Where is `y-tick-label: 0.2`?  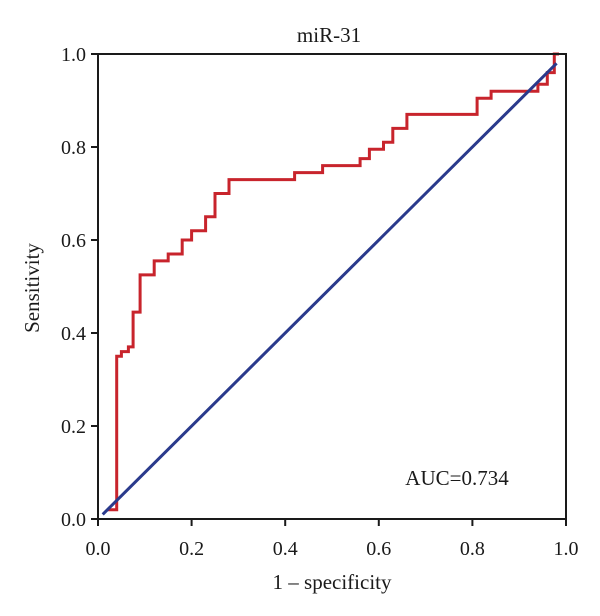 y-tick-label: 0.2 is located at coordinates (73, 427).